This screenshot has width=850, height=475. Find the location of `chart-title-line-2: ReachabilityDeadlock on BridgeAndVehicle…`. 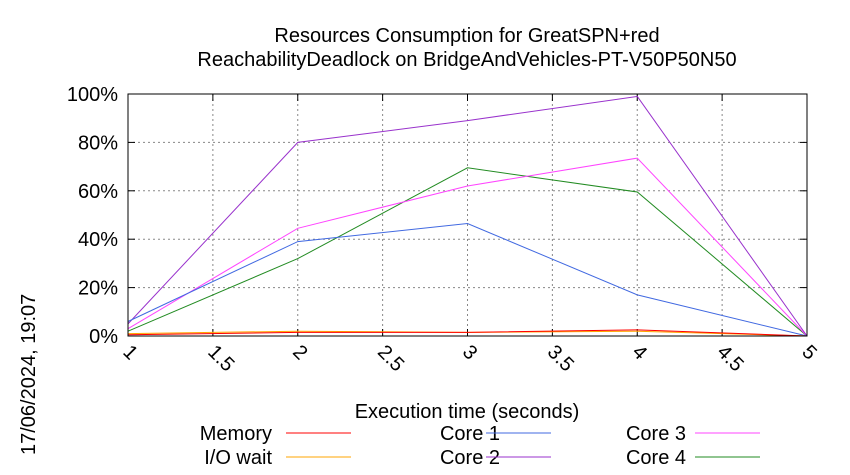

chart-title-line-2: ReachabilityDeadlock on BridgeAndVehicle… is located at coordinates (466, 60).